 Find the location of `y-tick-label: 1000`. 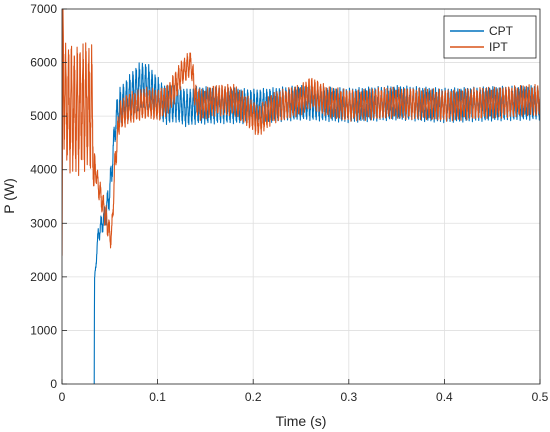

y-tick-label: 1000 is located at coordinates (43, 330).